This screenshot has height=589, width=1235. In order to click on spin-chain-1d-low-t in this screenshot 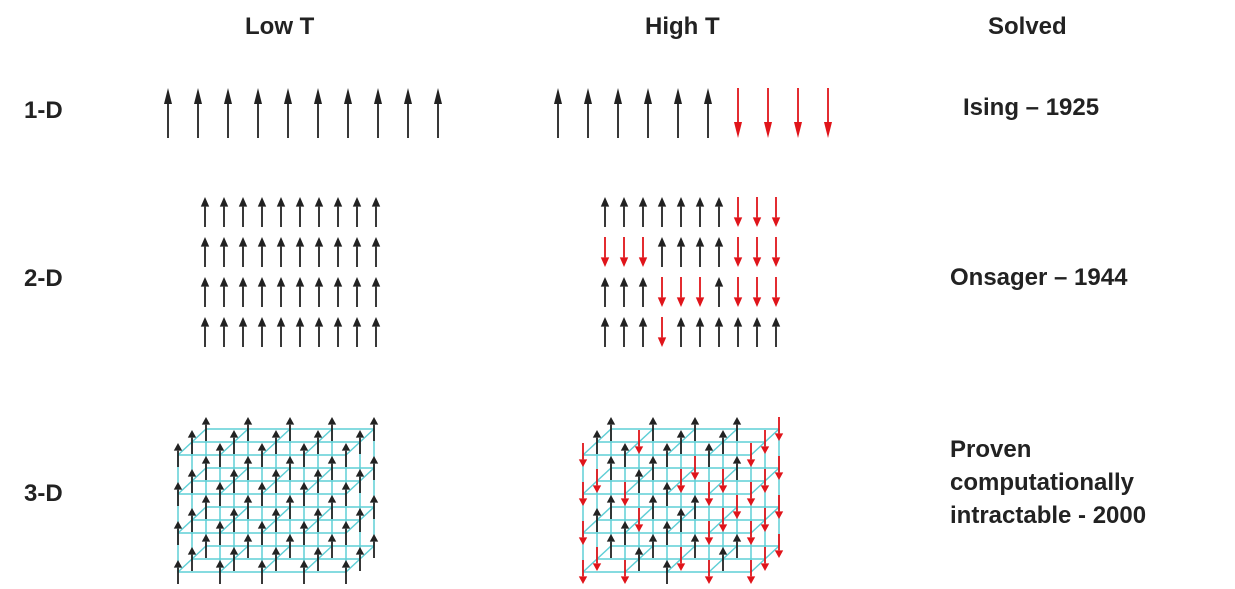, I will do `click(303, 113)`.